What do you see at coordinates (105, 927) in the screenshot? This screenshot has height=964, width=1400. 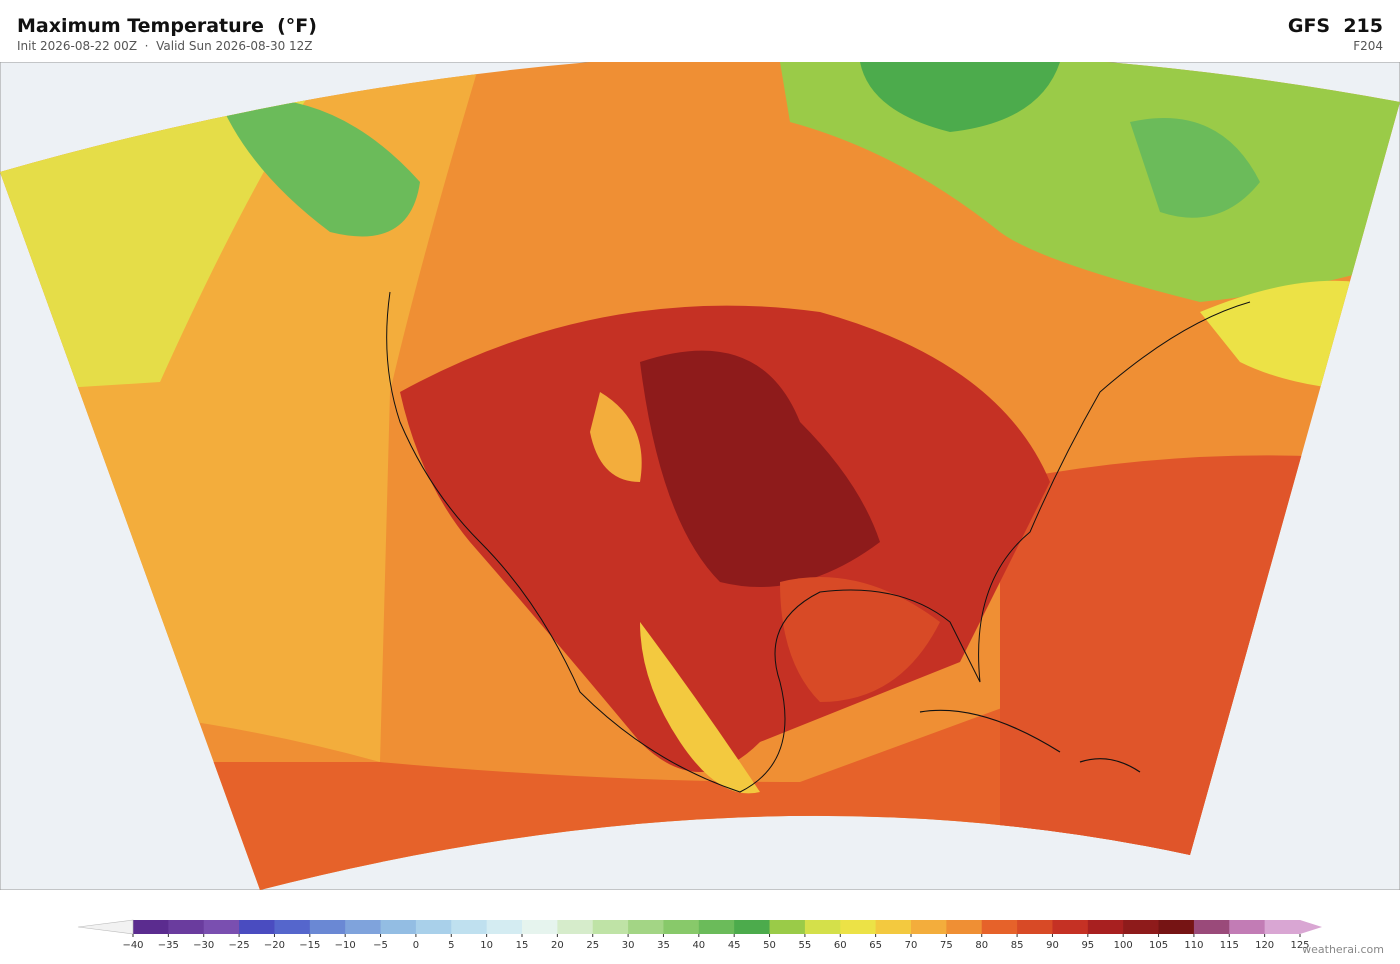 I see `colorbar-under` at bounding box center [105, 927].